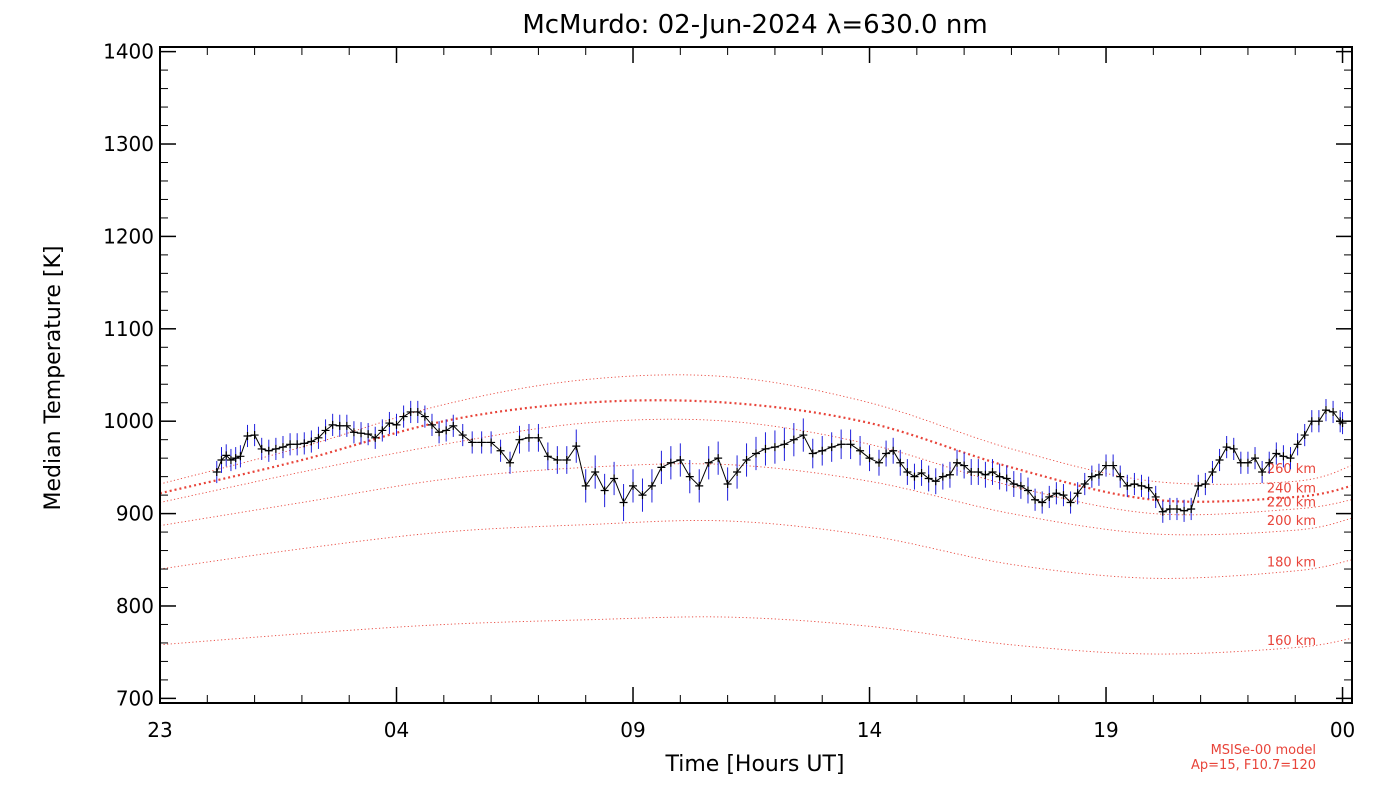  I want to click on y-tick-label-5: 1200, so click(128, 236).